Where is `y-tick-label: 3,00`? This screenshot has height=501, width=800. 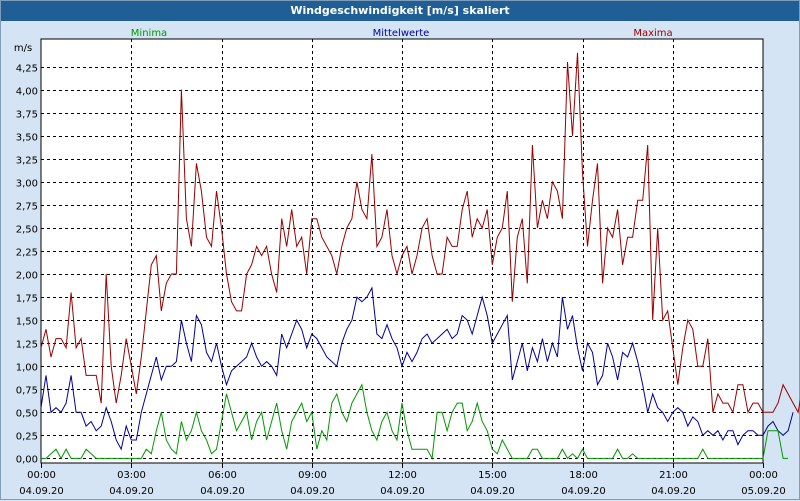 y-tick-label: 3,00 is located at coordinates (27, 184).